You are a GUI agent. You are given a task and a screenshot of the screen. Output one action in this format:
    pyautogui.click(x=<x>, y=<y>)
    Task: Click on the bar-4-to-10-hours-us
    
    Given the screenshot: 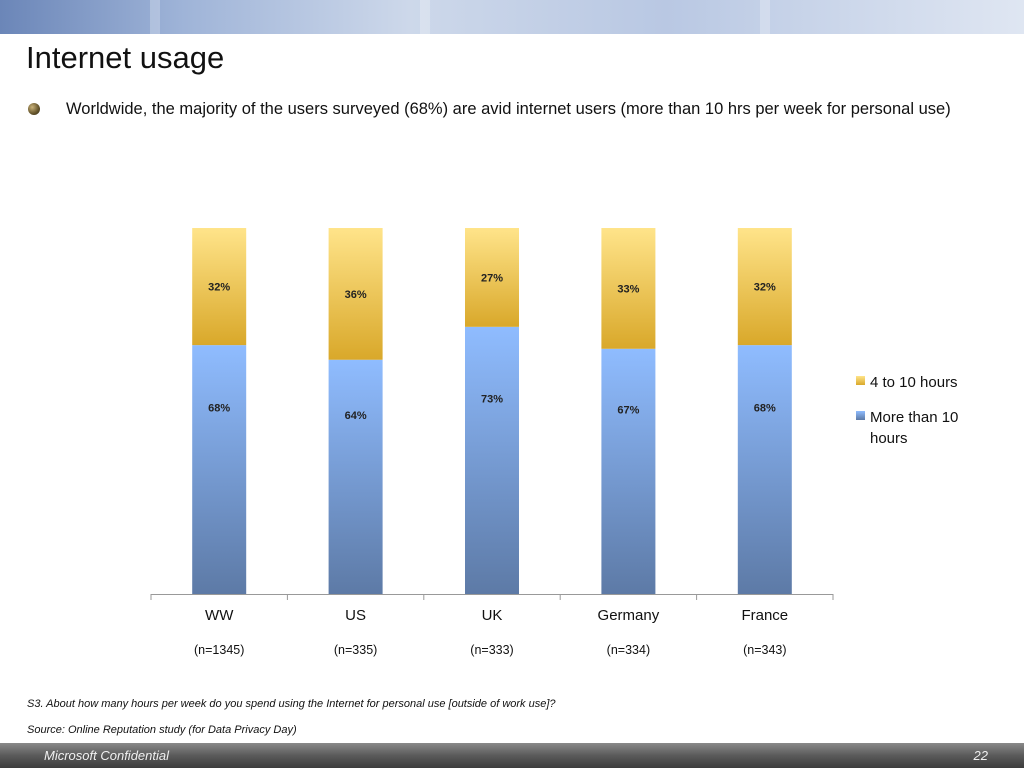 What is the action you would take?
    pyautogui.click(x=355, y=294)
    